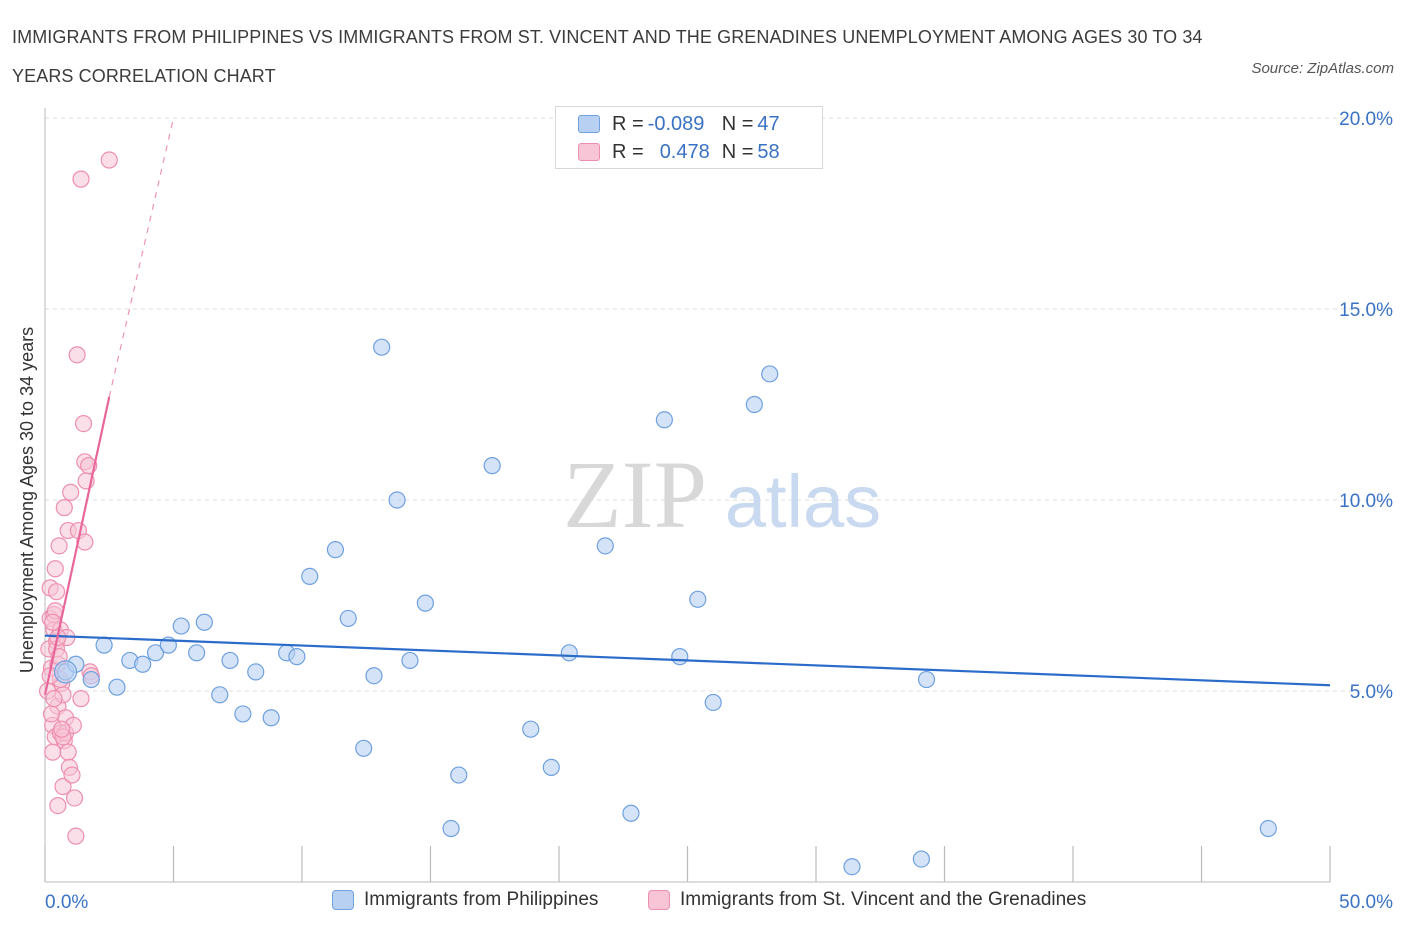 The image size is (1406, 930). Describe the element at coordinates (481, 899) in the screenshot. I see `legend-label-philippines: Immigrants from Philippines` at that location.